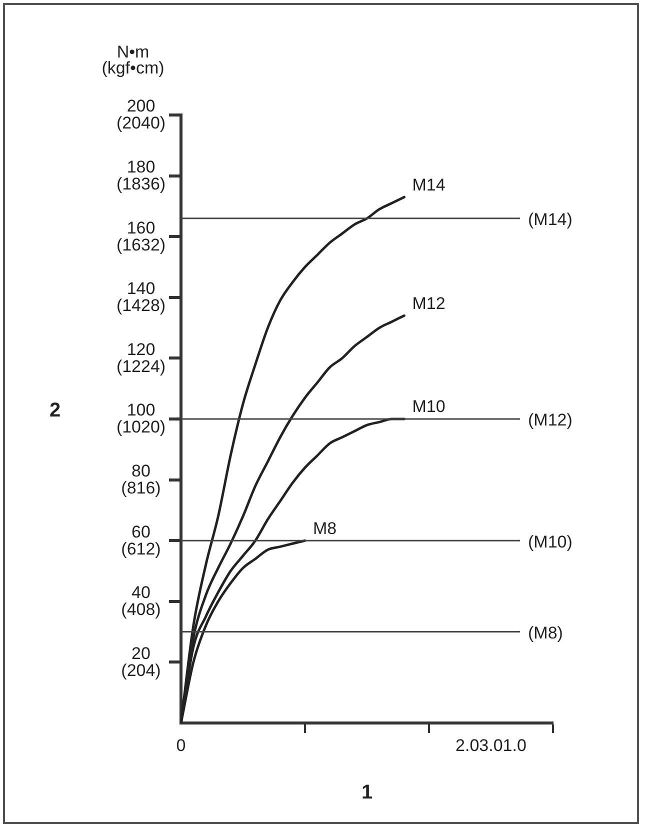 The image size is (648, 829). Describe the element at coordinates (550, 420) in the screenshot. I see `ref-line-label: (M12)` at that location.